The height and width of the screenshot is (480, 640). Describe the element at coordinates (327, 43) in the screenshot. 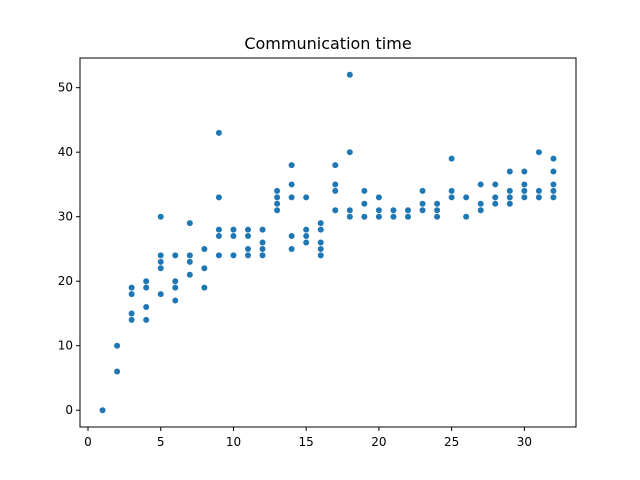

I see `chart-title: Communication time` at that location.